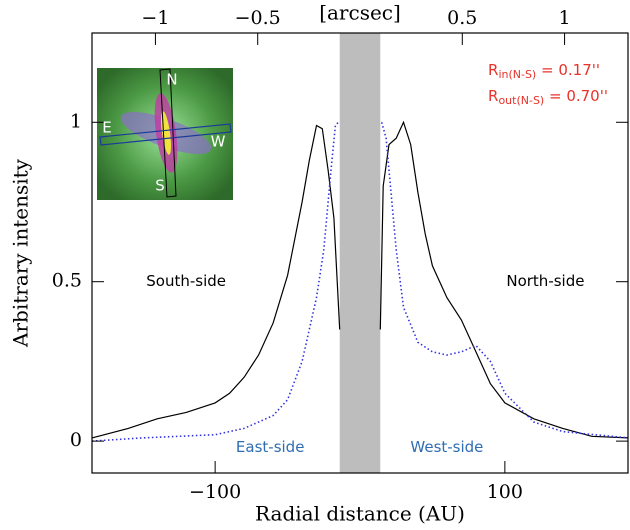 The width and height of the screenshot is (630, 530). Describe the element at coordinates (576, 96) in the screenshot. I see `radius-value: = 0.70''` at that location.